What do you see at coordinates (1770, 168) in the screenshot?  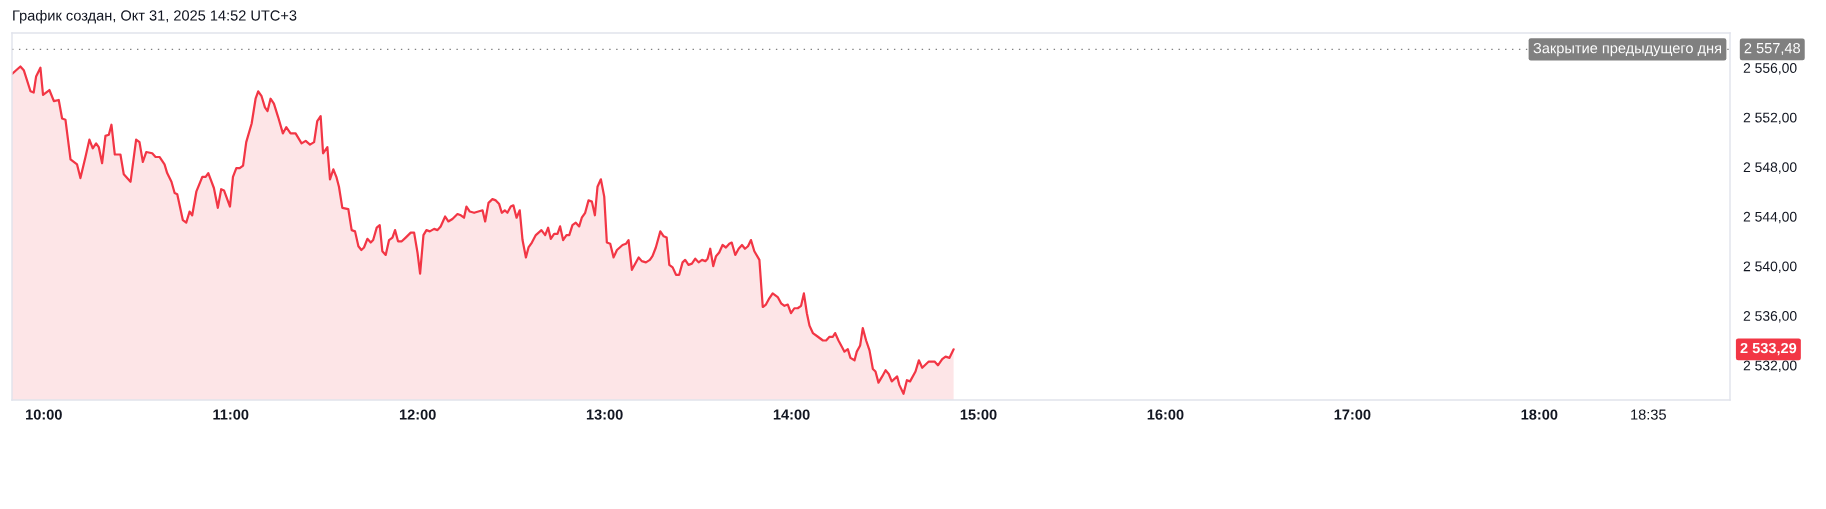 I see `y-tick-label: 2 548,00` at bounding box center [1770, 168].